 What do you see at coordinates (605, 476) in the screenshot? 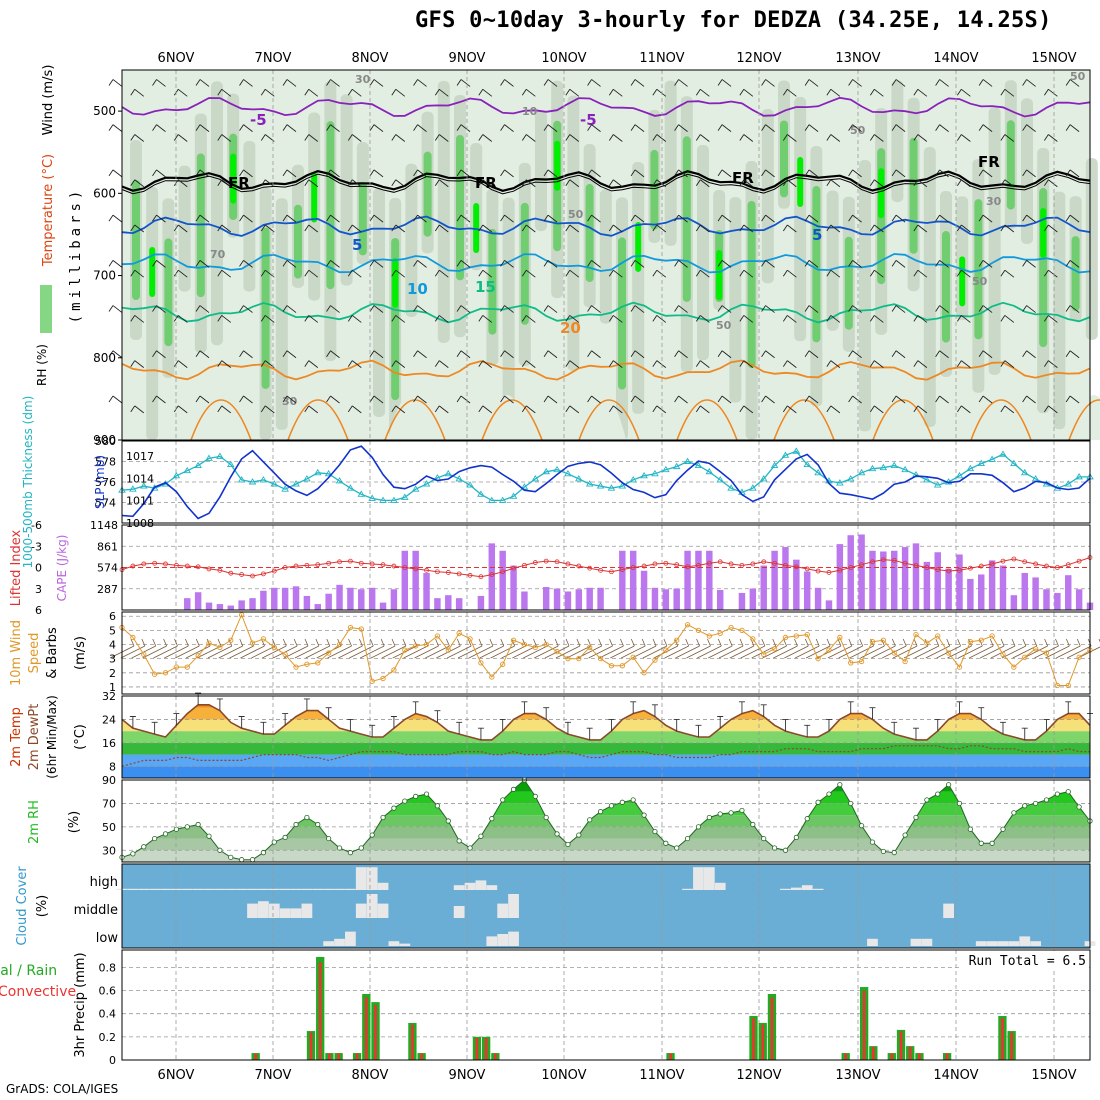
I see `thickness-line` at bounding box center [605, 476].